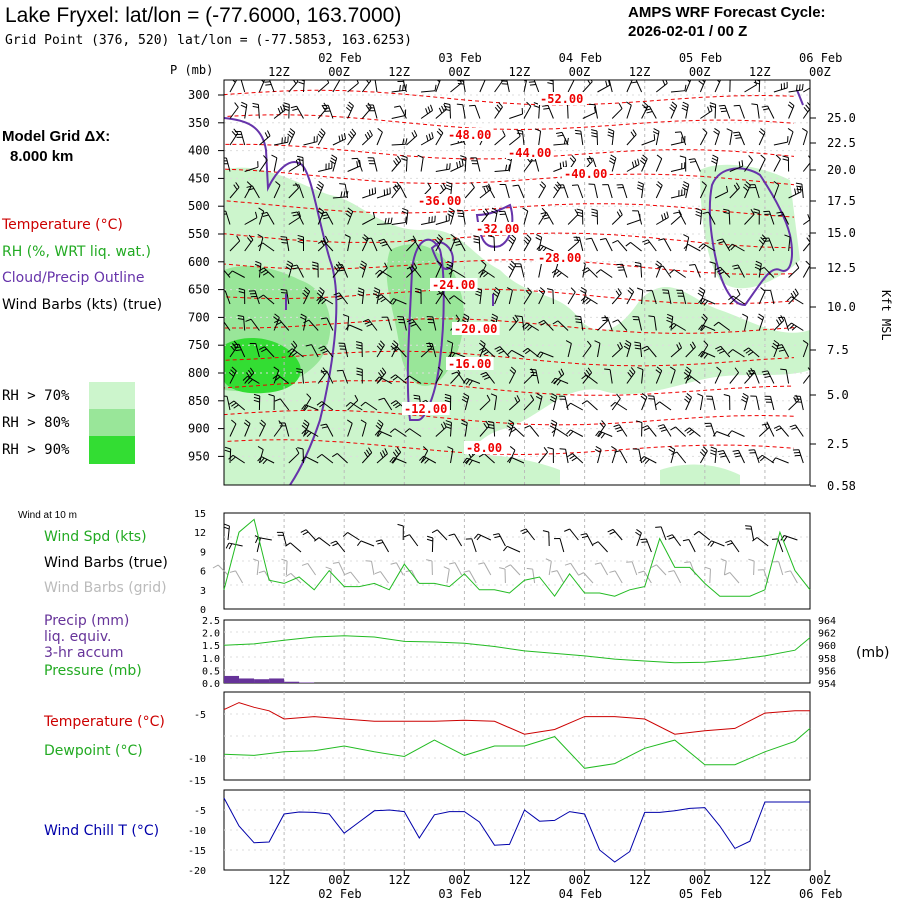  Describe the element at coordinates (700, 58) in the screenshot. I see `top-date-label: 05 Feb` at that location.